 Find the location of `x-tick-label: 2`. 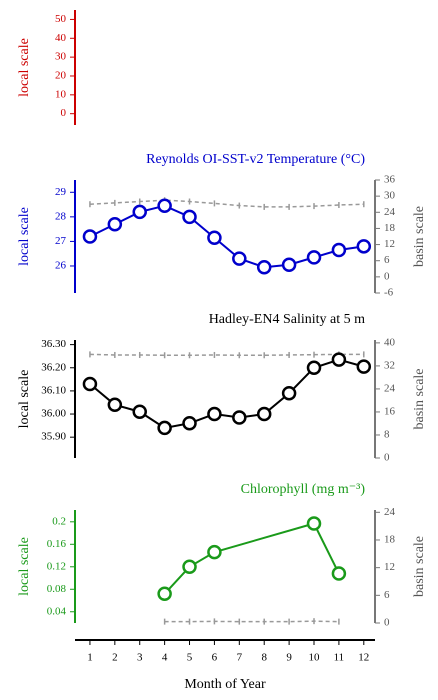

x-tick-label: 2 is located at coordinates (115, 658).